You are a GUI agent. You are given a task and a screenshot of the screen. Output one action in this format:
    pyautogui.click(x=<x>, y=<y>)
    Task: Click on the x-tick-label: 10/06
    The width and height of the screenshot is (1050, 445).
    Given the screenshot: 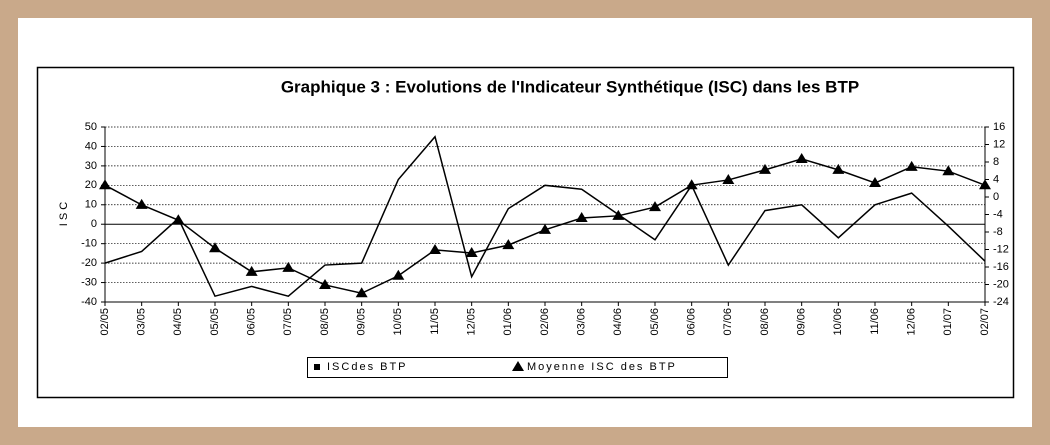 What is the action you would take?
    pyautogui.click(x=838, y=322)
    